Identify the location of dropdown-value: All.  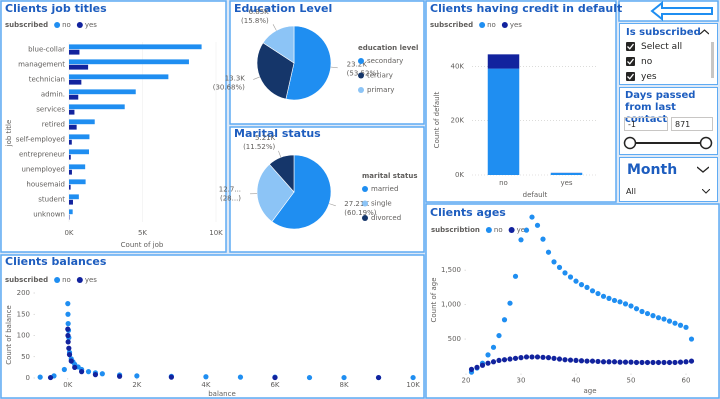
(631, 191).